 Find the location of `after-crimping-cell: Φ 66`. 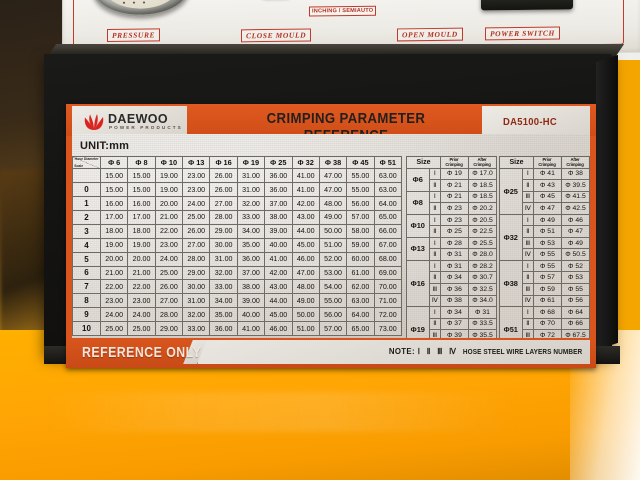

after-crimping-cell: Φ 66 is located at coordinates (575, 324).